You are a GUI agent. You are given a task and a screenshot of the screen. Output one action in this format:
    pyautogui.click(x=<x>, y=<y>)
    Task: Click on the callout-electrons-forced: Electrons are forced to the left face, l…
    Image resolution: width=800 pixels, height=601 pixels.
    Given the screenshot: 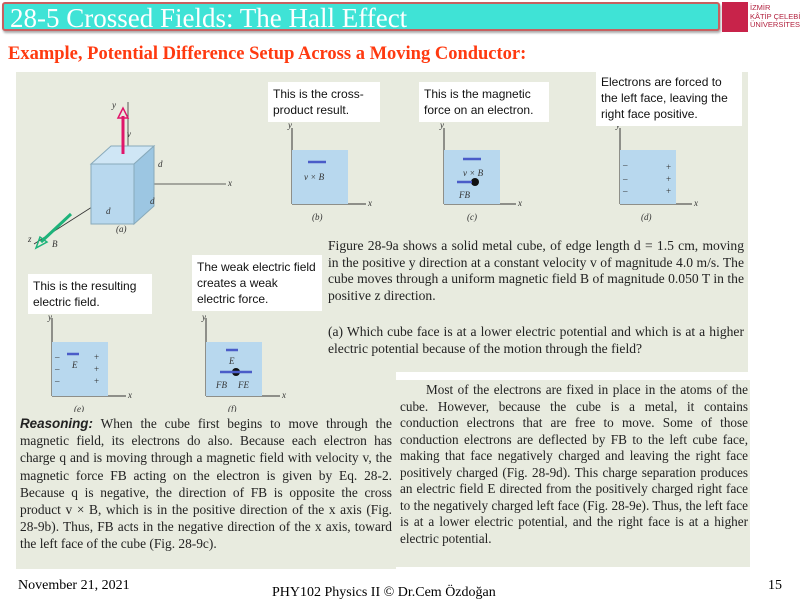 What is the action you would take?
    pyautogui.click(x=669, y=98)
    